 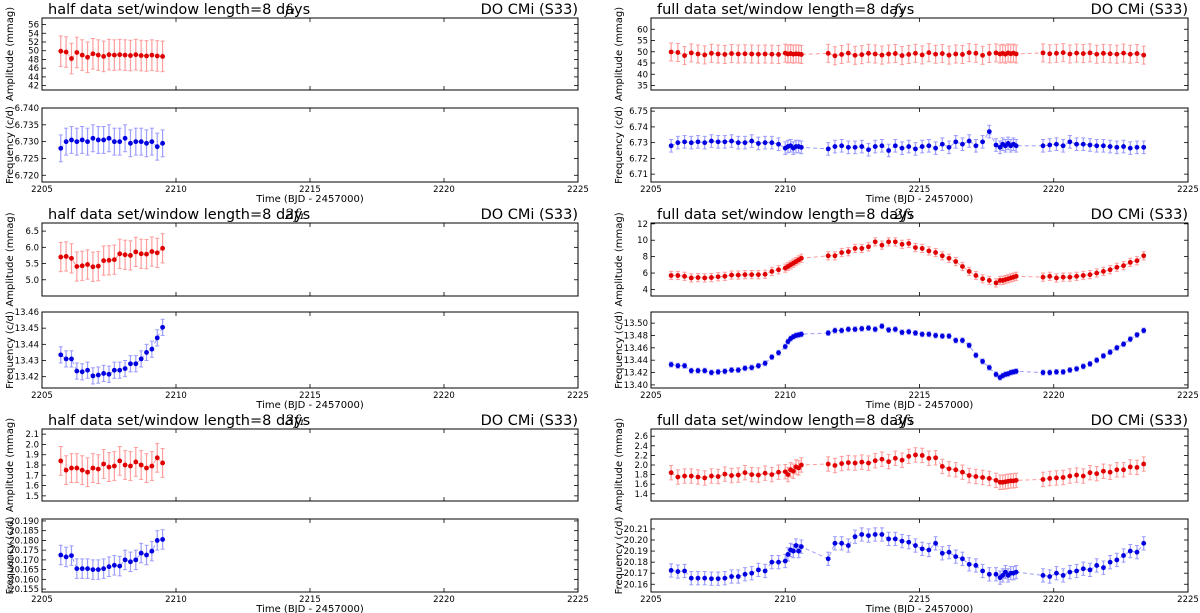 What do you see at coordinates (310, 350) in the screenshot?
I see `axes-frame` at bounding box center [310, 350].